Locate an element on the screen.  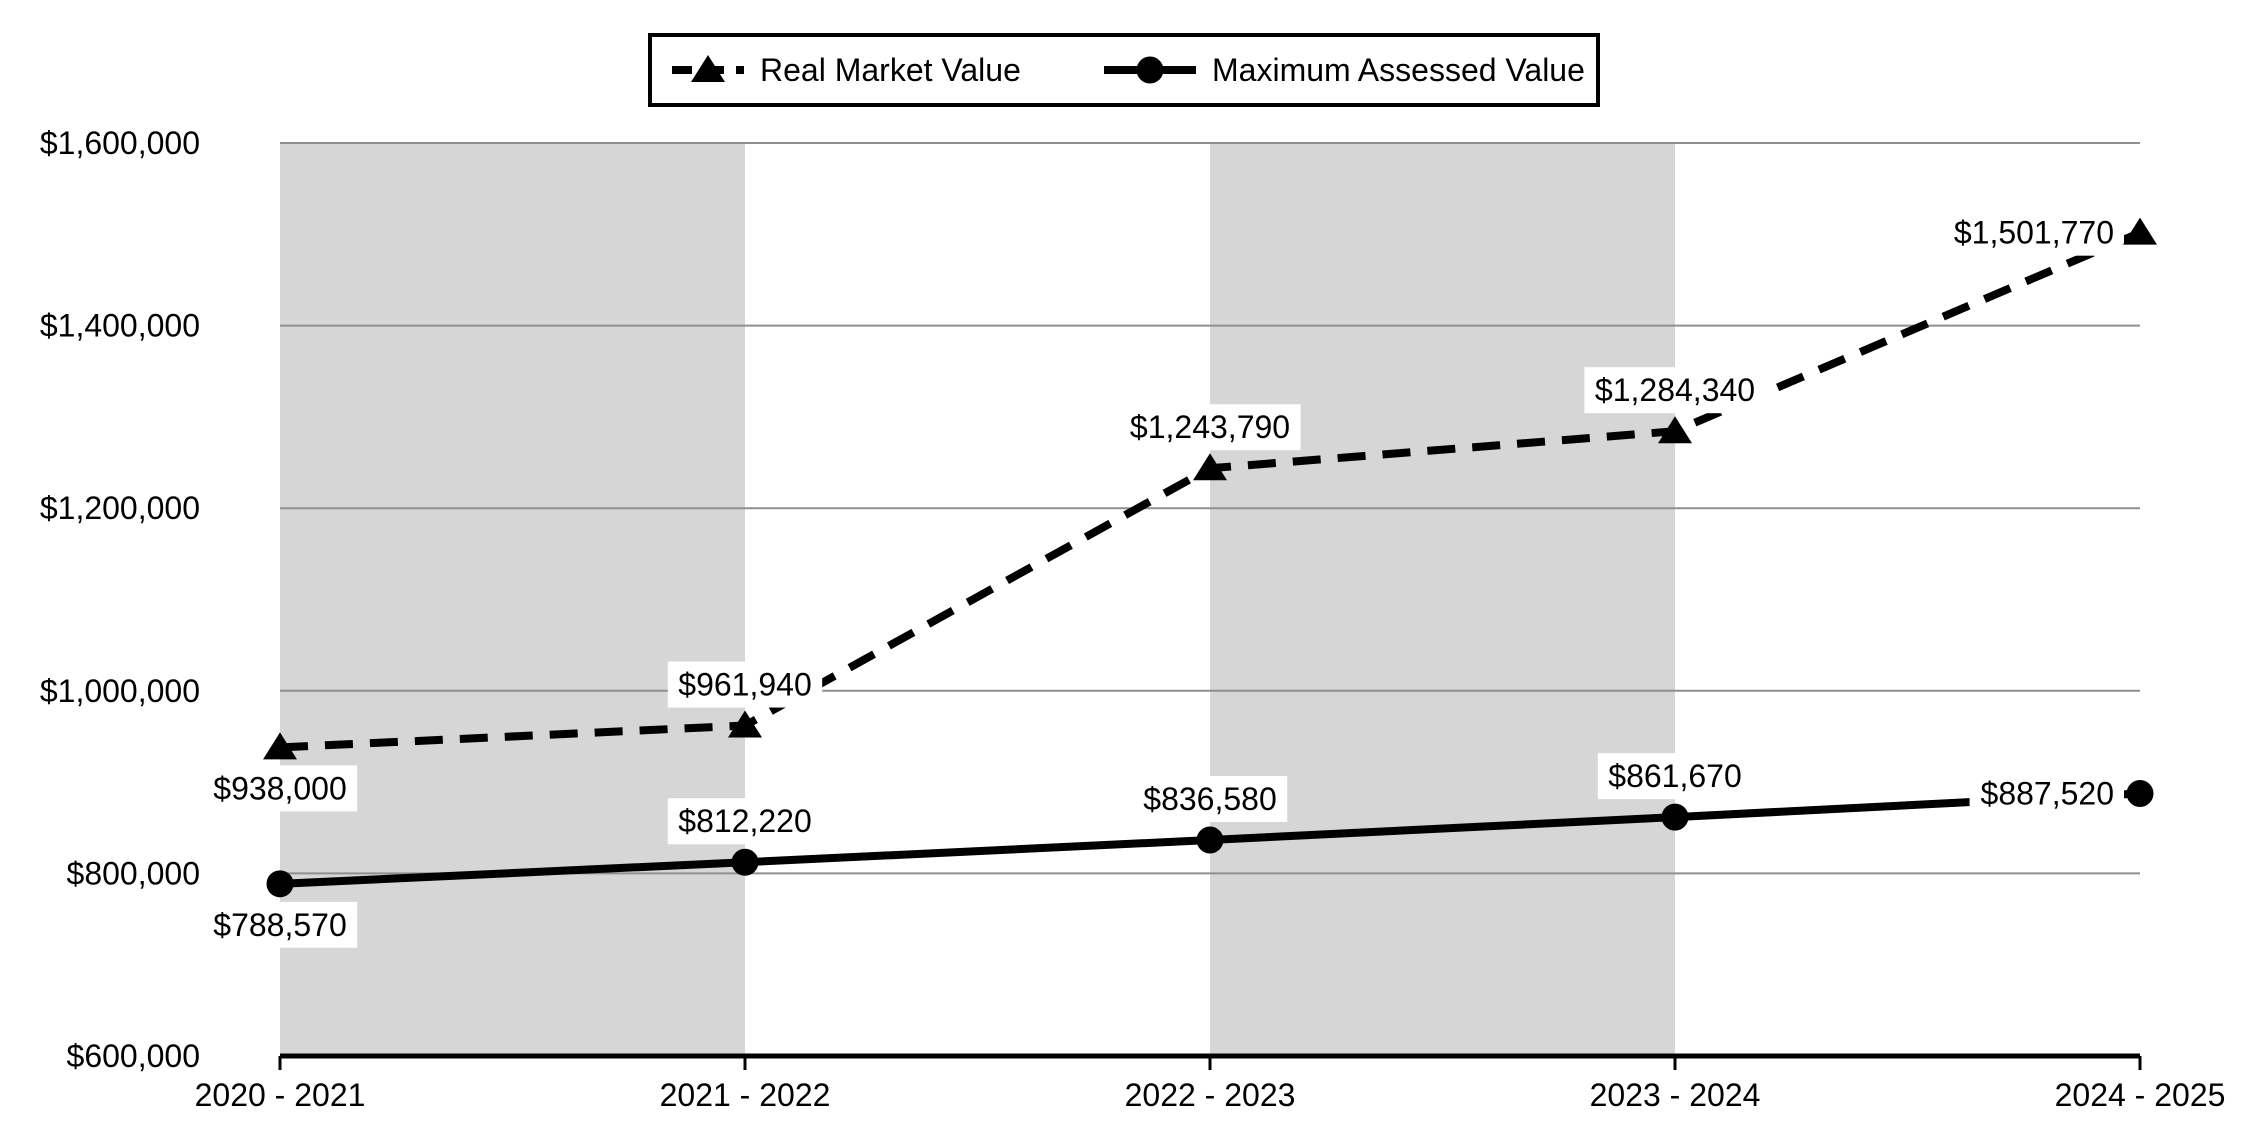
y-axis-label: $1,000,000 is located at coordinates (120, 691).